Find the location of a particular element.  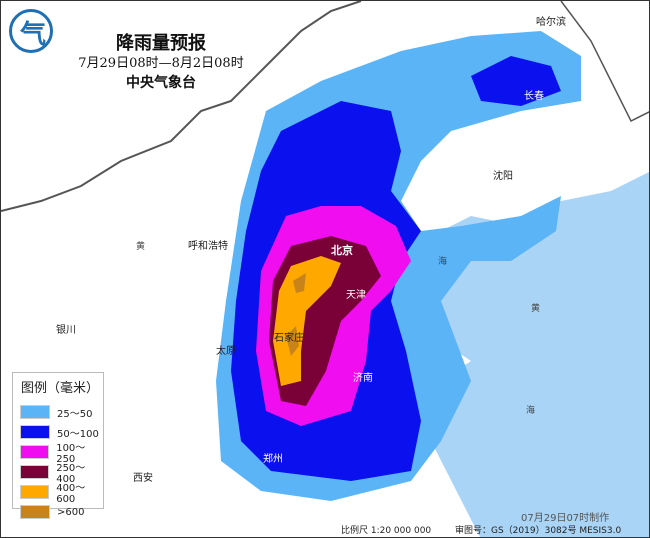

band-50-100-ne is located at coordinates (516, 81).